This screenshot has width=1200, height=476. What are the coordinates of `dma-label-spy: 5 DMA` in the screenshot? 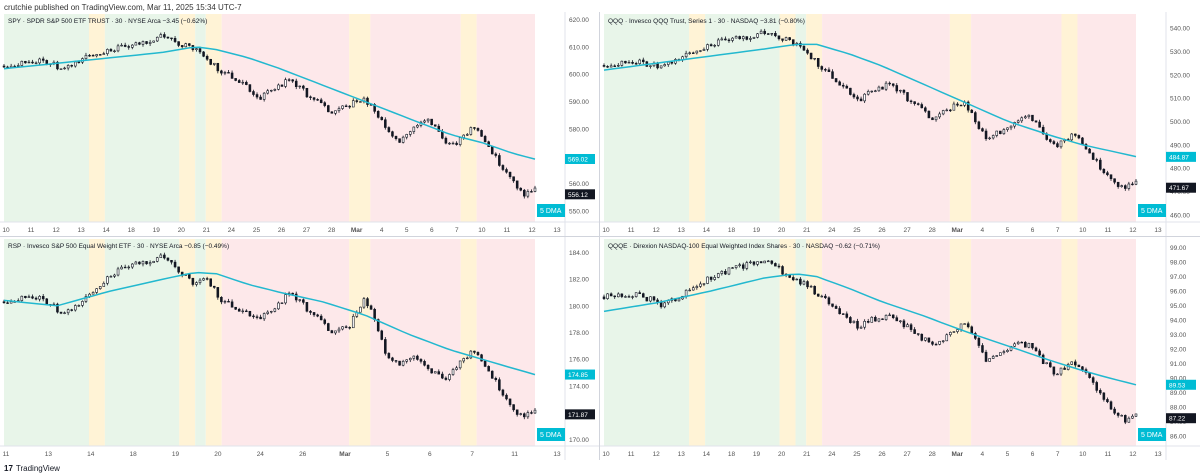 It's located at (551, 211).